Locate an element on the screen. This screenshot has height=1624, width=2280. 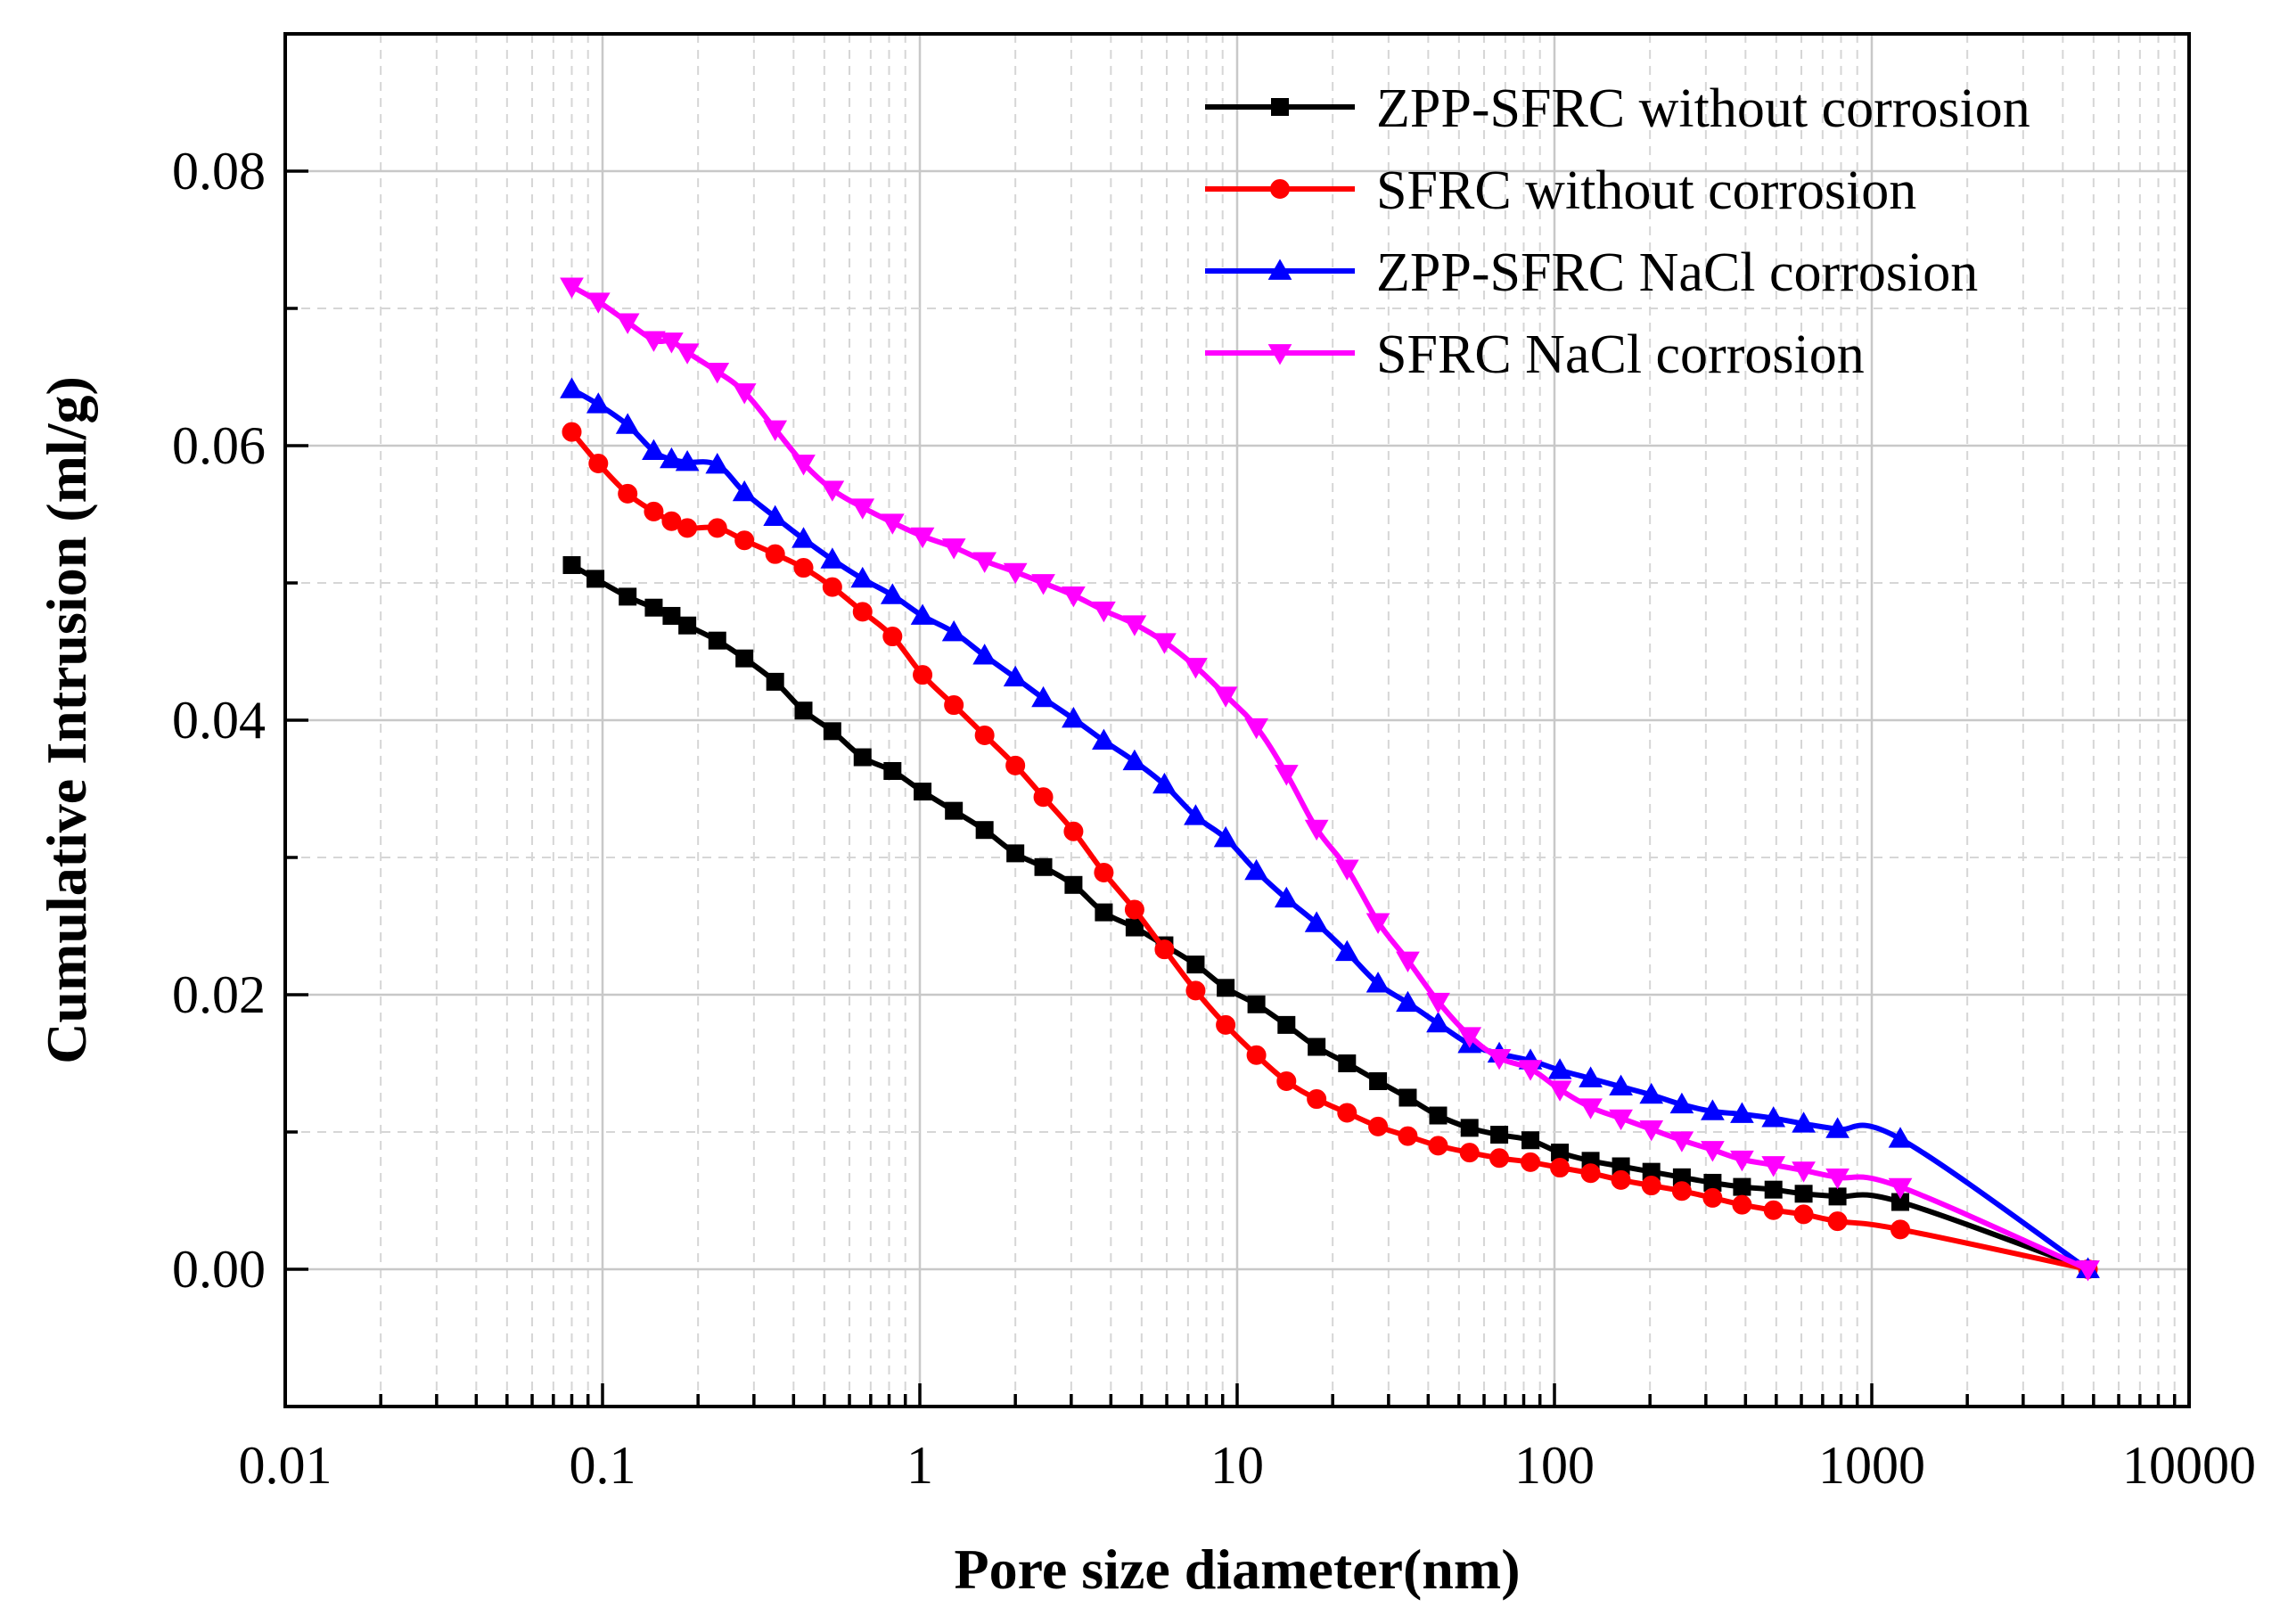
legend-entry: ZPP-SFRC without corrosion is located at coordinates (1618, 108).